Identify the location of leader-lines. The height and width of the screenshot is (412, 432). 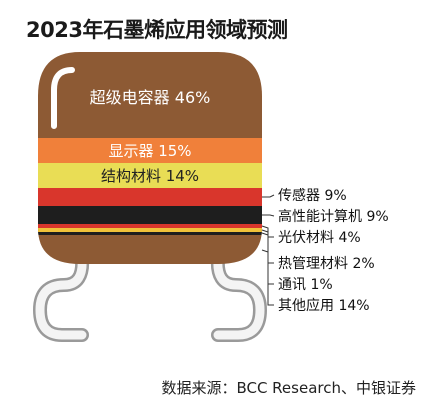
(268, 250).